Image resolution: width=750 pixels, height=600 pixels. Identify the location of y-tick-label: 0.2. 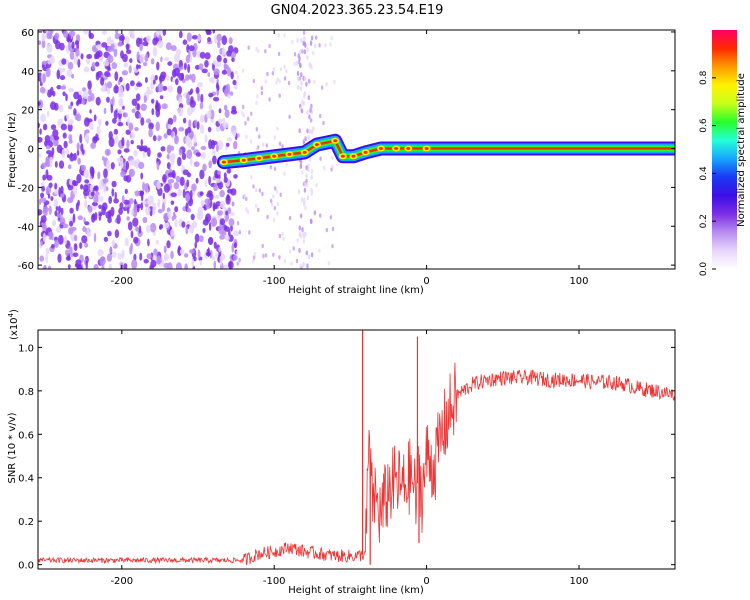
(26, 522).